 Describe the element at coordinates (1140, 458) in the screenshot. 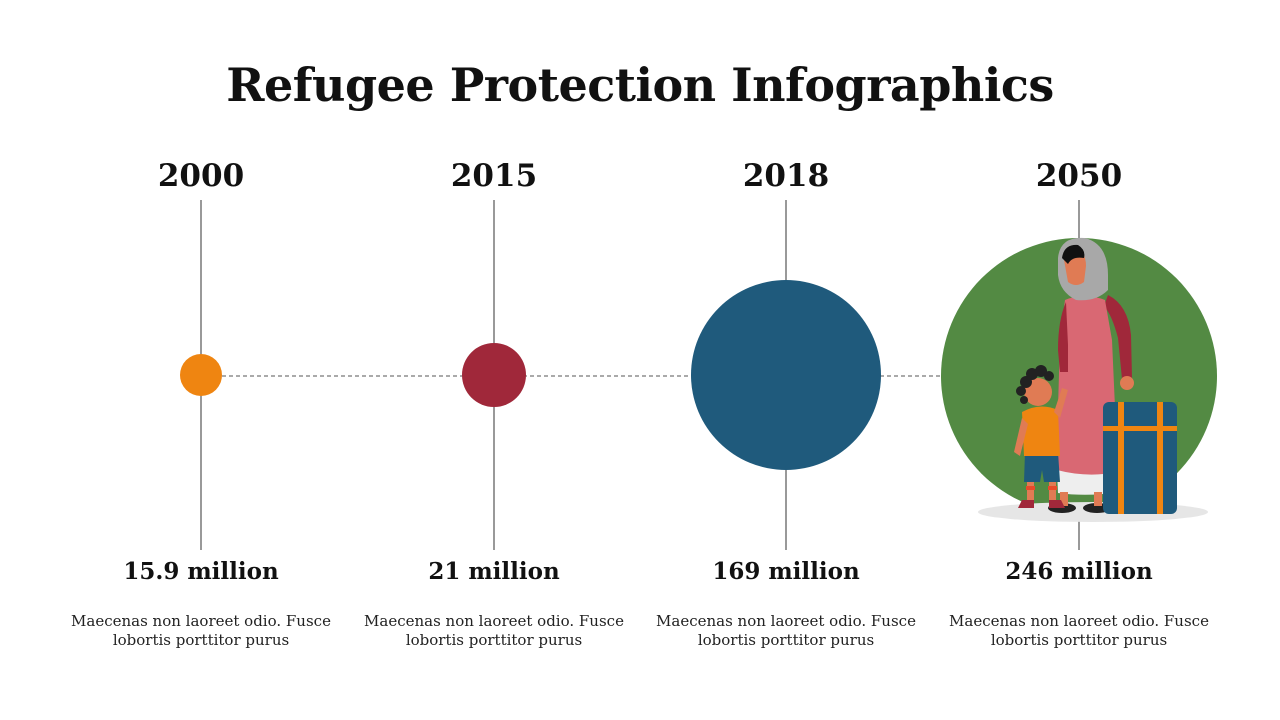

I see `suitcase` at that location.